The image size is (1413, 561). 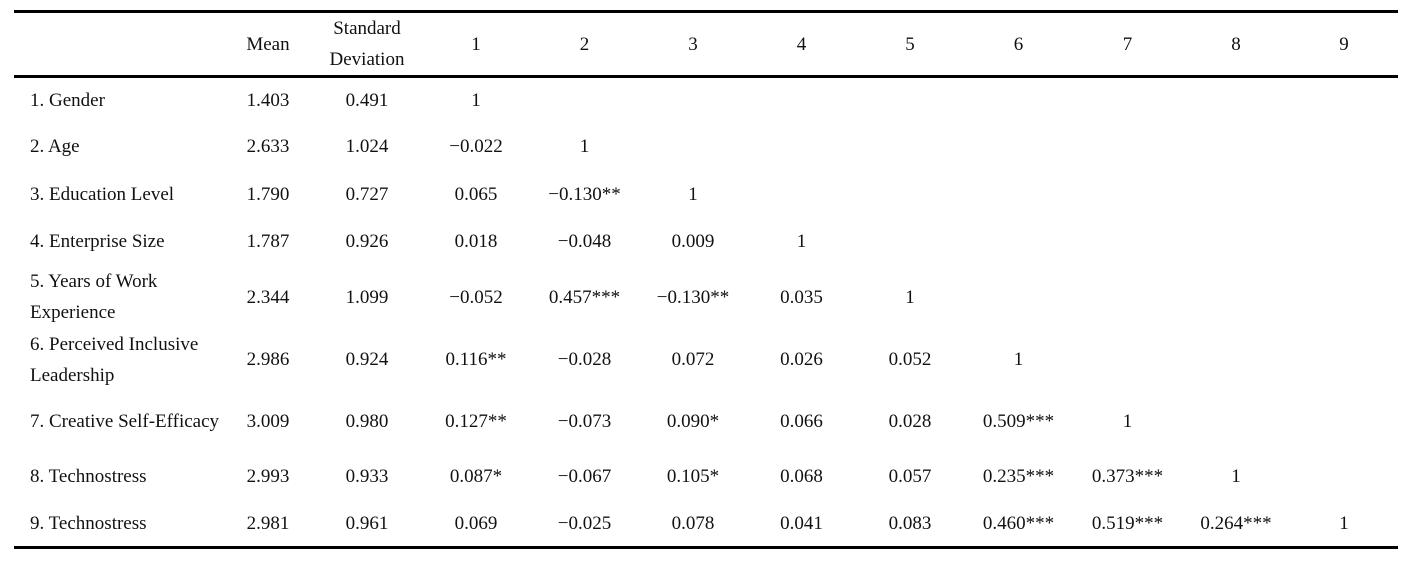 I want to click on cell-correlation-1: 0.069, so click(x=476, y=524).